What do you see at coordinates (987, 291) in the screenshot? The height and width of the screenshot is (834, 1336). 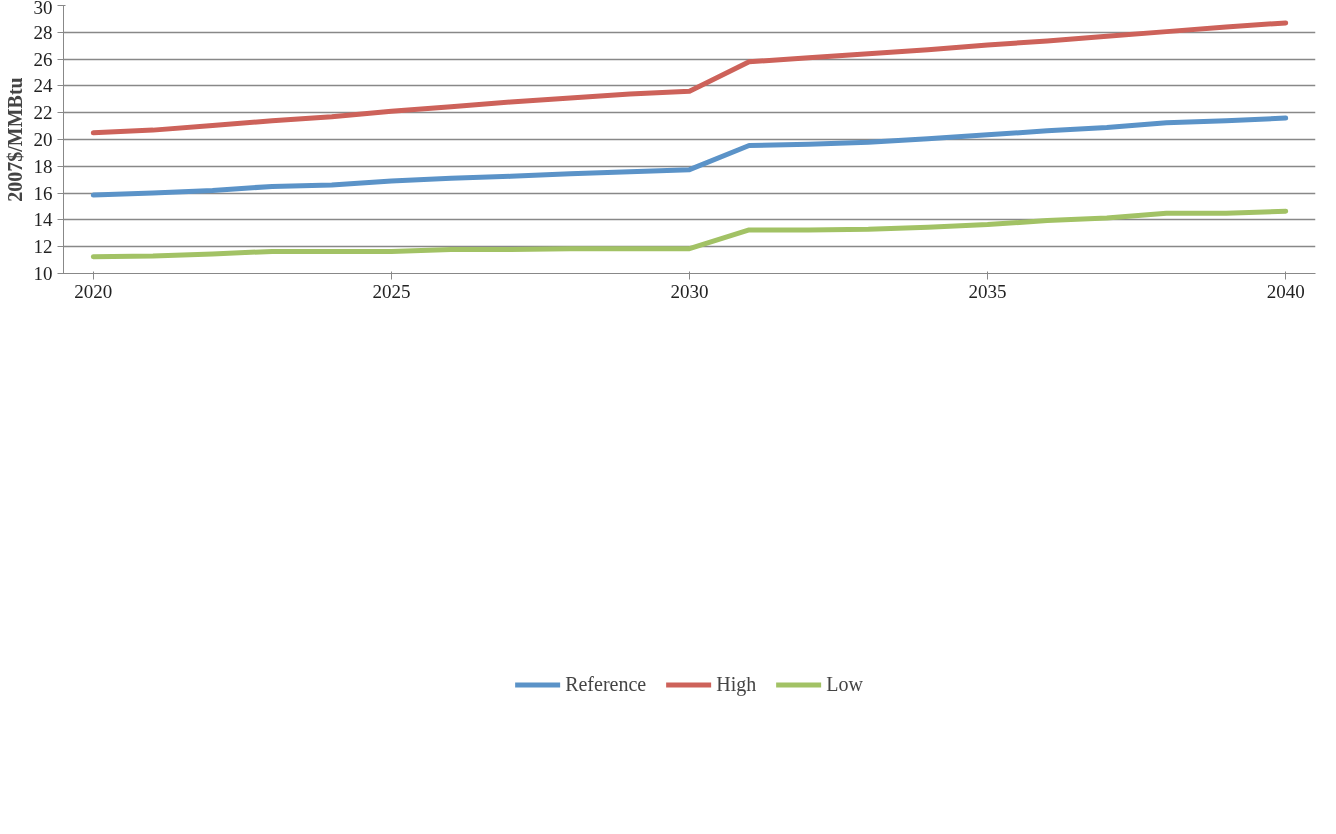 I see `x-tick-label: 2035` at bounding box center [987, 291].